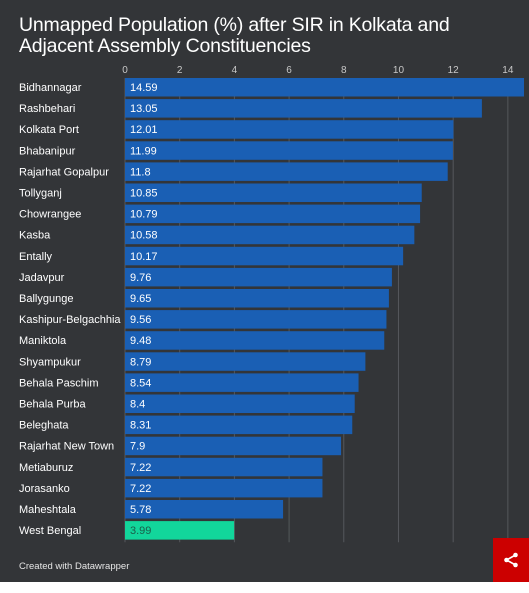 The height and width of the screenshot is (593, 529). I want to click on share-icon, so click(511, 560).